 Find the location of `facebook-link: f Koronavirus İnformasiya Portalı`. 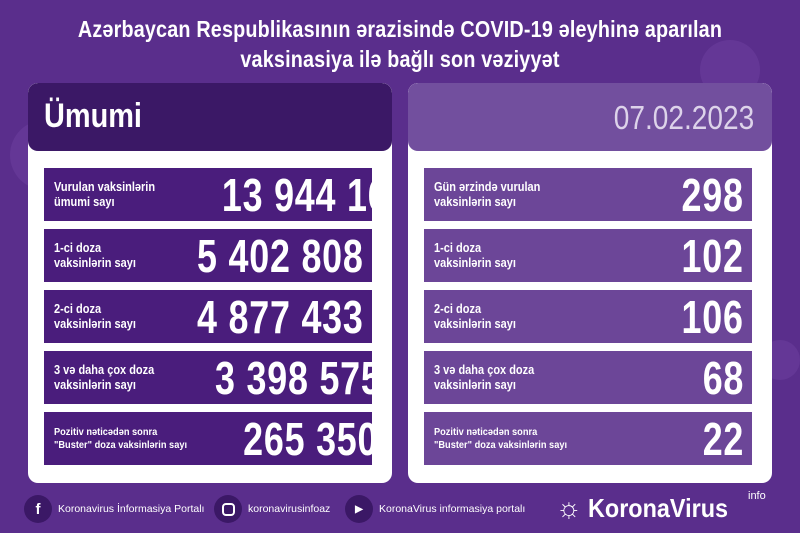

facebook-link: f Koronavirus İnformasiya Portalı is located at coordinates (114, 509).